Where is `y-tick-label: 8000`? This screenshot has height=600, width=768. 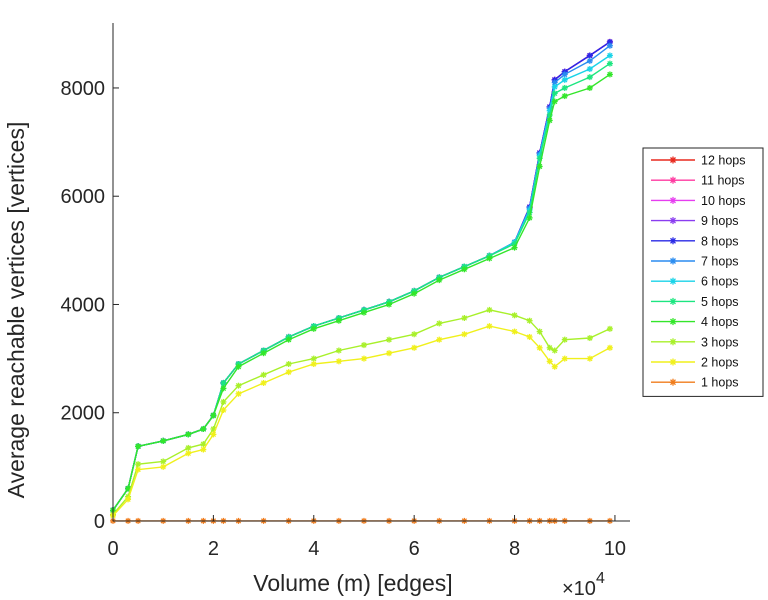 y-tick-label: 8000 is located at coordinates (83, 89).